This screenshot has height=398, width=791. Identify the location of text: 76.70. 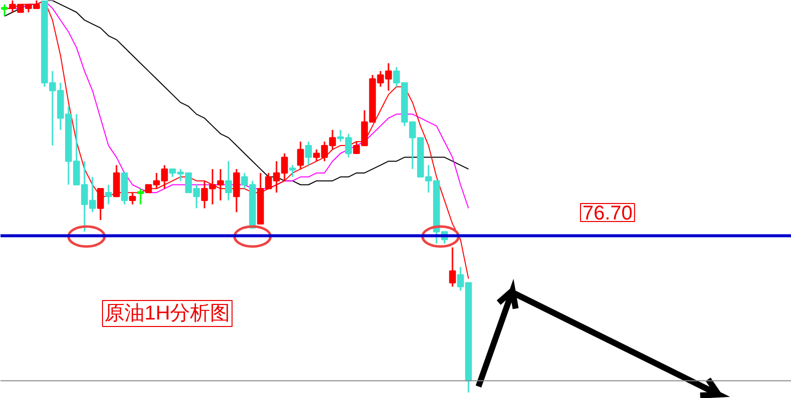
(607, 213).